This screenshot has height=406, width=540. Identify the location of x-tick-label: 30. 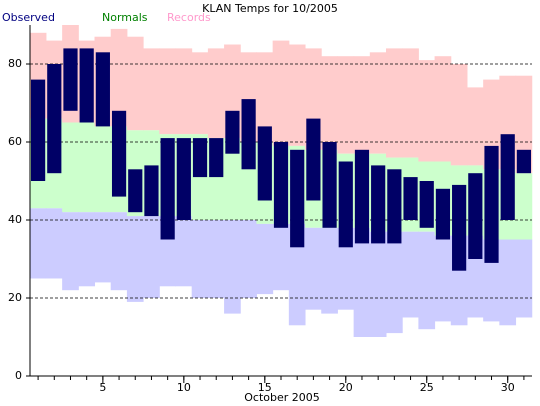
(508, 387).